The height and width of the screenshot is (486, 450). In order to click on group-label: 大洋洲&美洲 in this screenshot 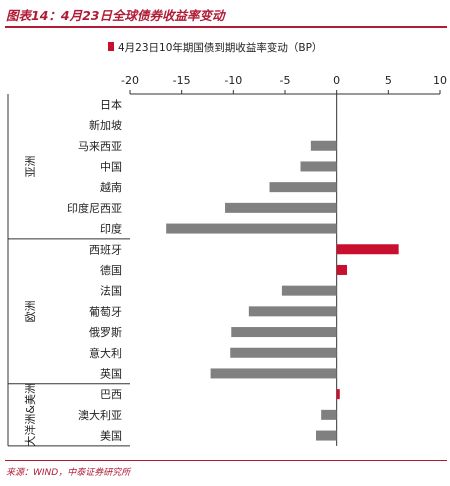, I will do `click(30, 415)`.